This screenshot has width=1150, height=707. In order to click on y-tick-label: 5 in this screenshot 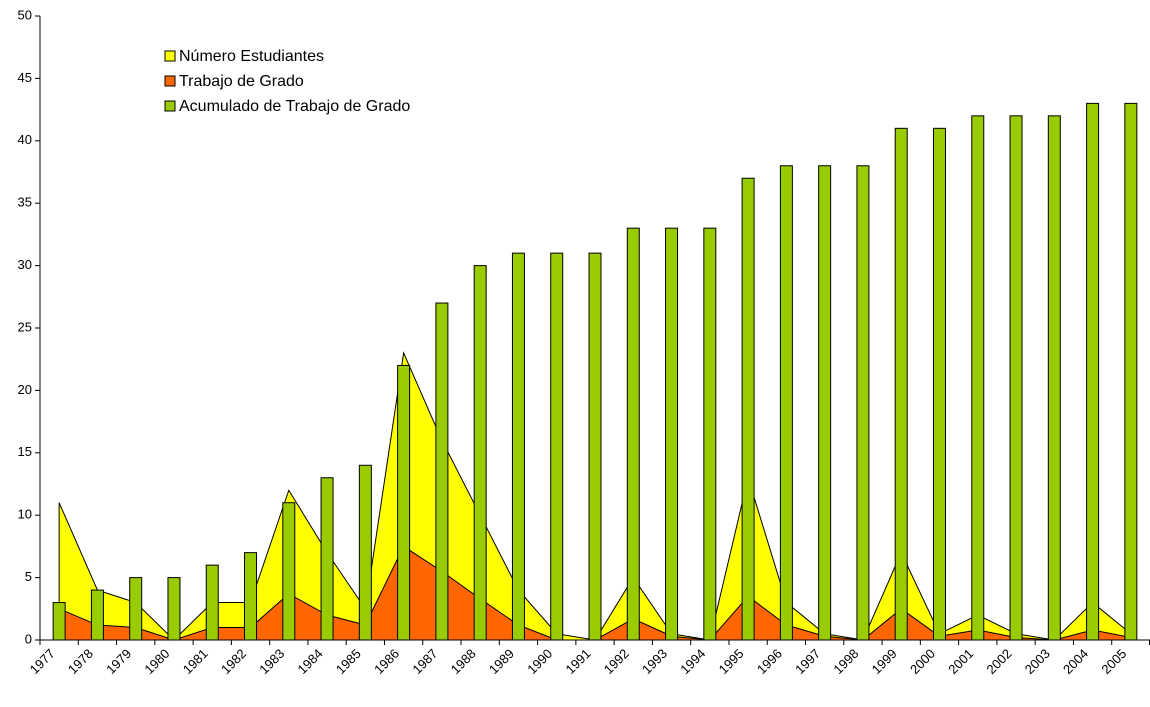, I will do `click(28, 576)`.